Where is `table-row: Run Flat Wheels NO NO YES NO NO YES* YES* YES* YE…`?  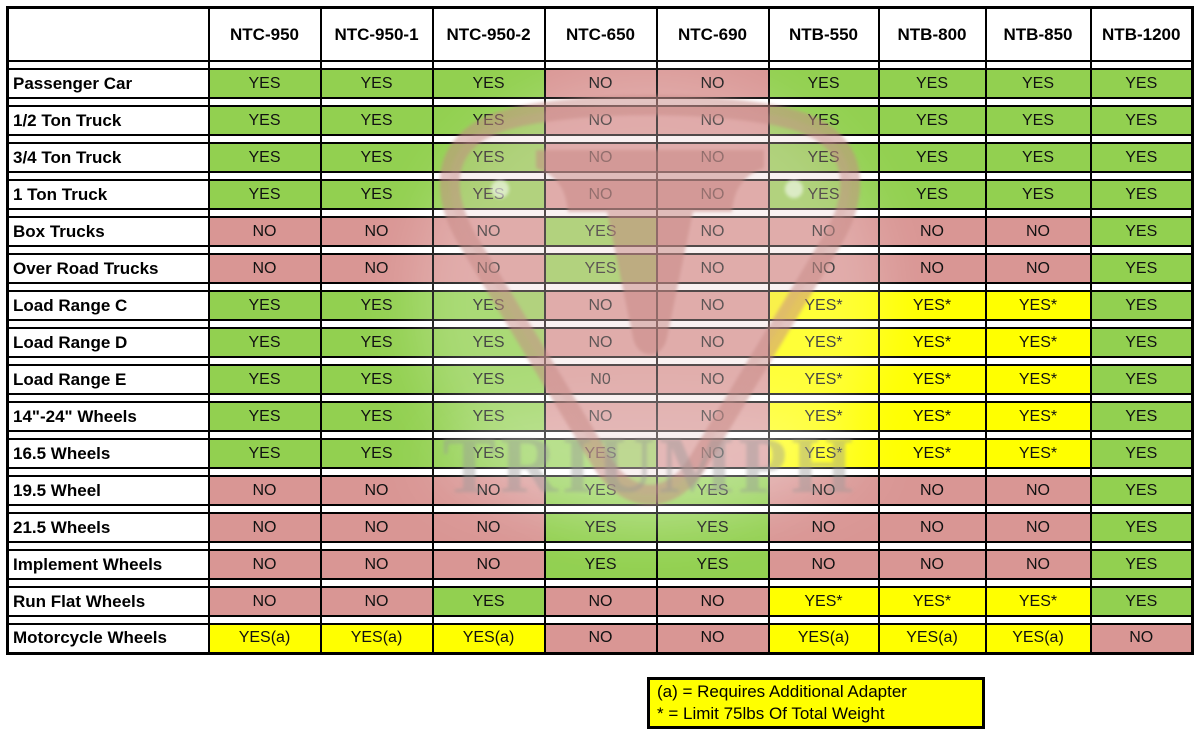
table-row: Run Flat Wheels NO NO YES NO NO YES* YES* YES* YE… is located at coordinates (600, 601).